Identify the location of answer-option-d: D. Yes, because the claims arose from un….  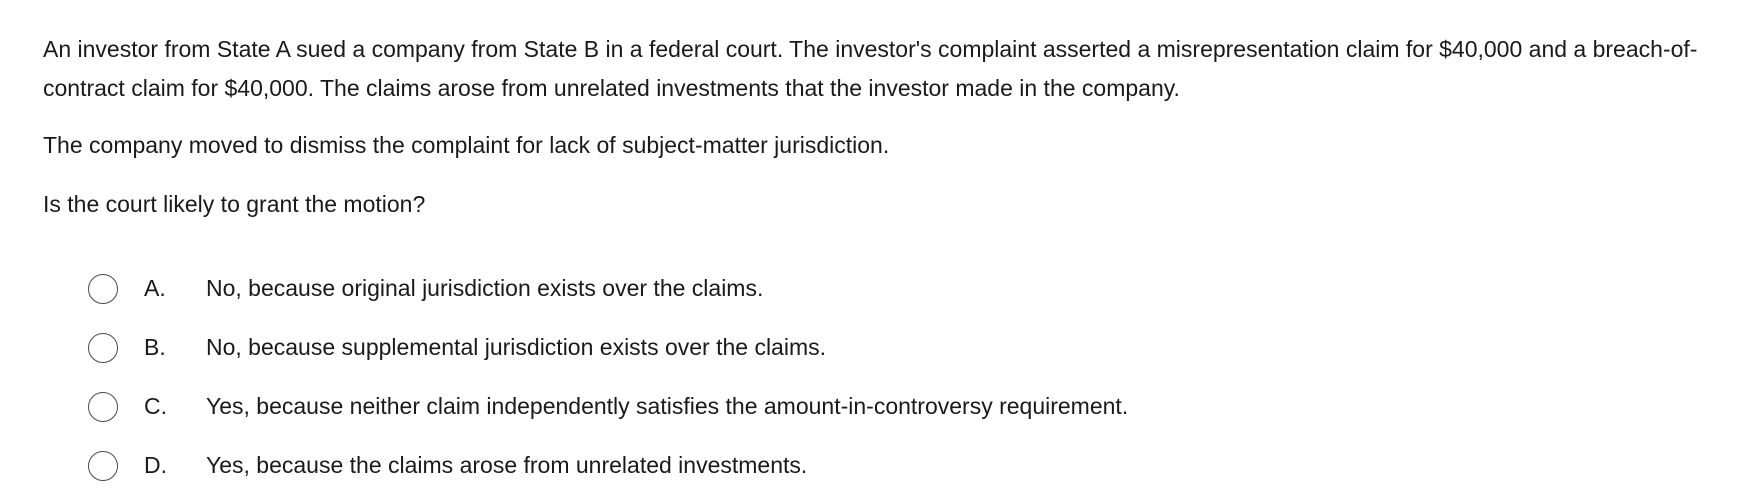
(888, 465).